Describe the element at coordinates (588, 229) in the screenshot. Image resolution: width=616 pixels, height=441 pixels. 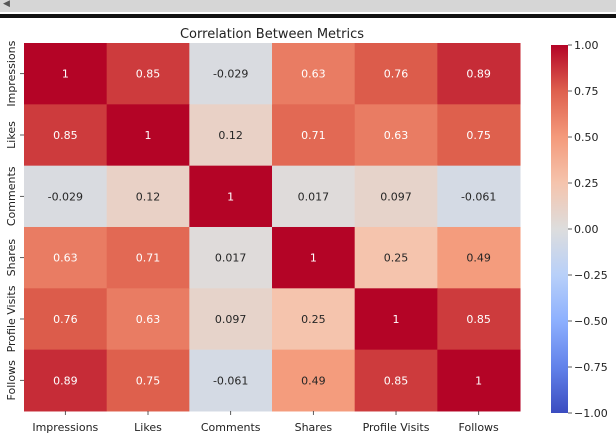
I see `colorbar-ticks: 1.00 0.75 0.50 0.25 0.00 −0.25 −0.50 −0.75 −1.00` at that location.